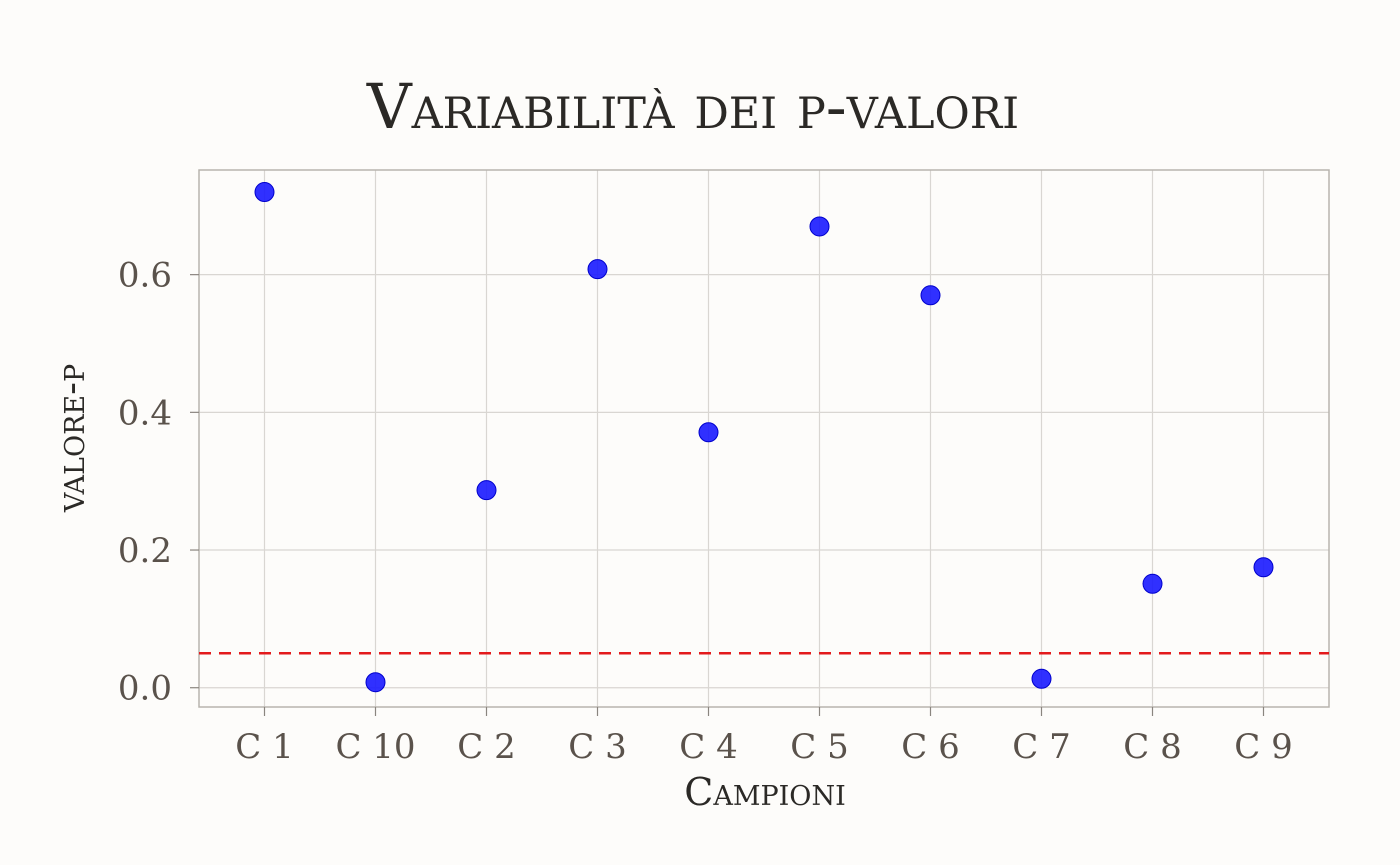  Describe the element at coordinates (1041, 747) in the screenshot. I see `x-tick-label: C 7` at that location.